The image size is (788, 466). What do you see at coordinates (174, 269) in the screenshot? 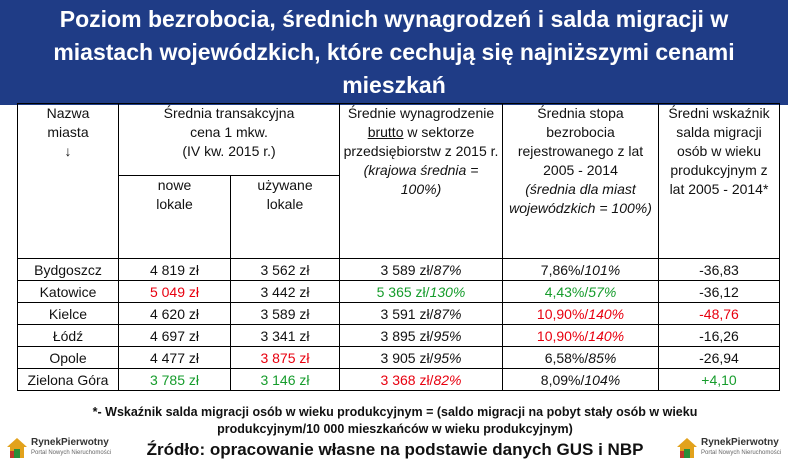
I see `cell-new: 4 819 zł` at bounding box center [174, 269].